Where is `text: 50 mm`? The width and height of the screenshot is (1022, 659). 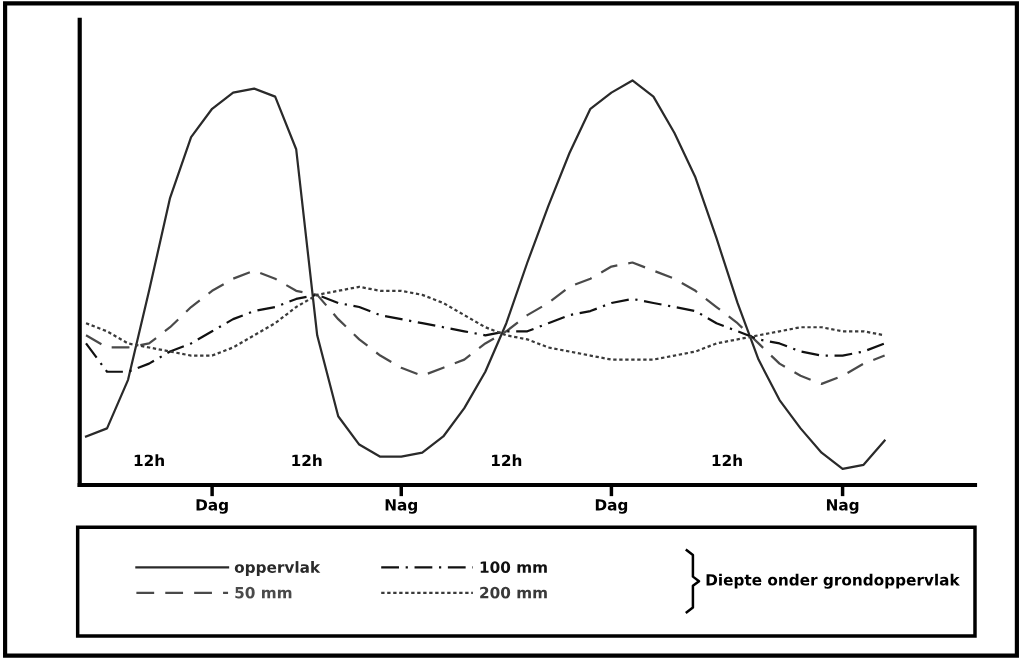
text: 50 mm is located at coordinates (263, 592).